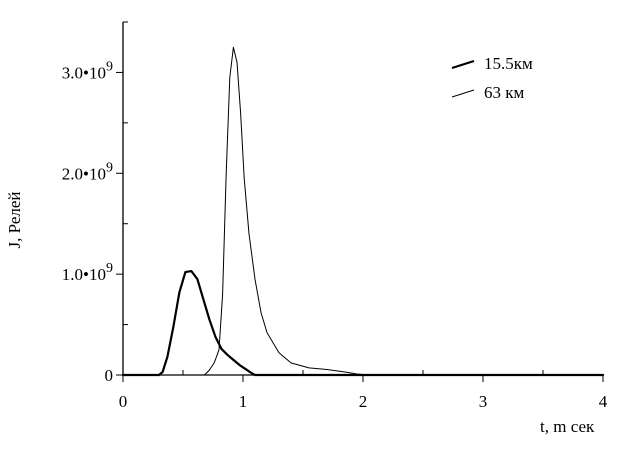 The height and width of the screenshot is (453, 639). Describe the element at coordinates (14, 219) in the screenshot. I see `y-axis-title: J, Релей` at that location.